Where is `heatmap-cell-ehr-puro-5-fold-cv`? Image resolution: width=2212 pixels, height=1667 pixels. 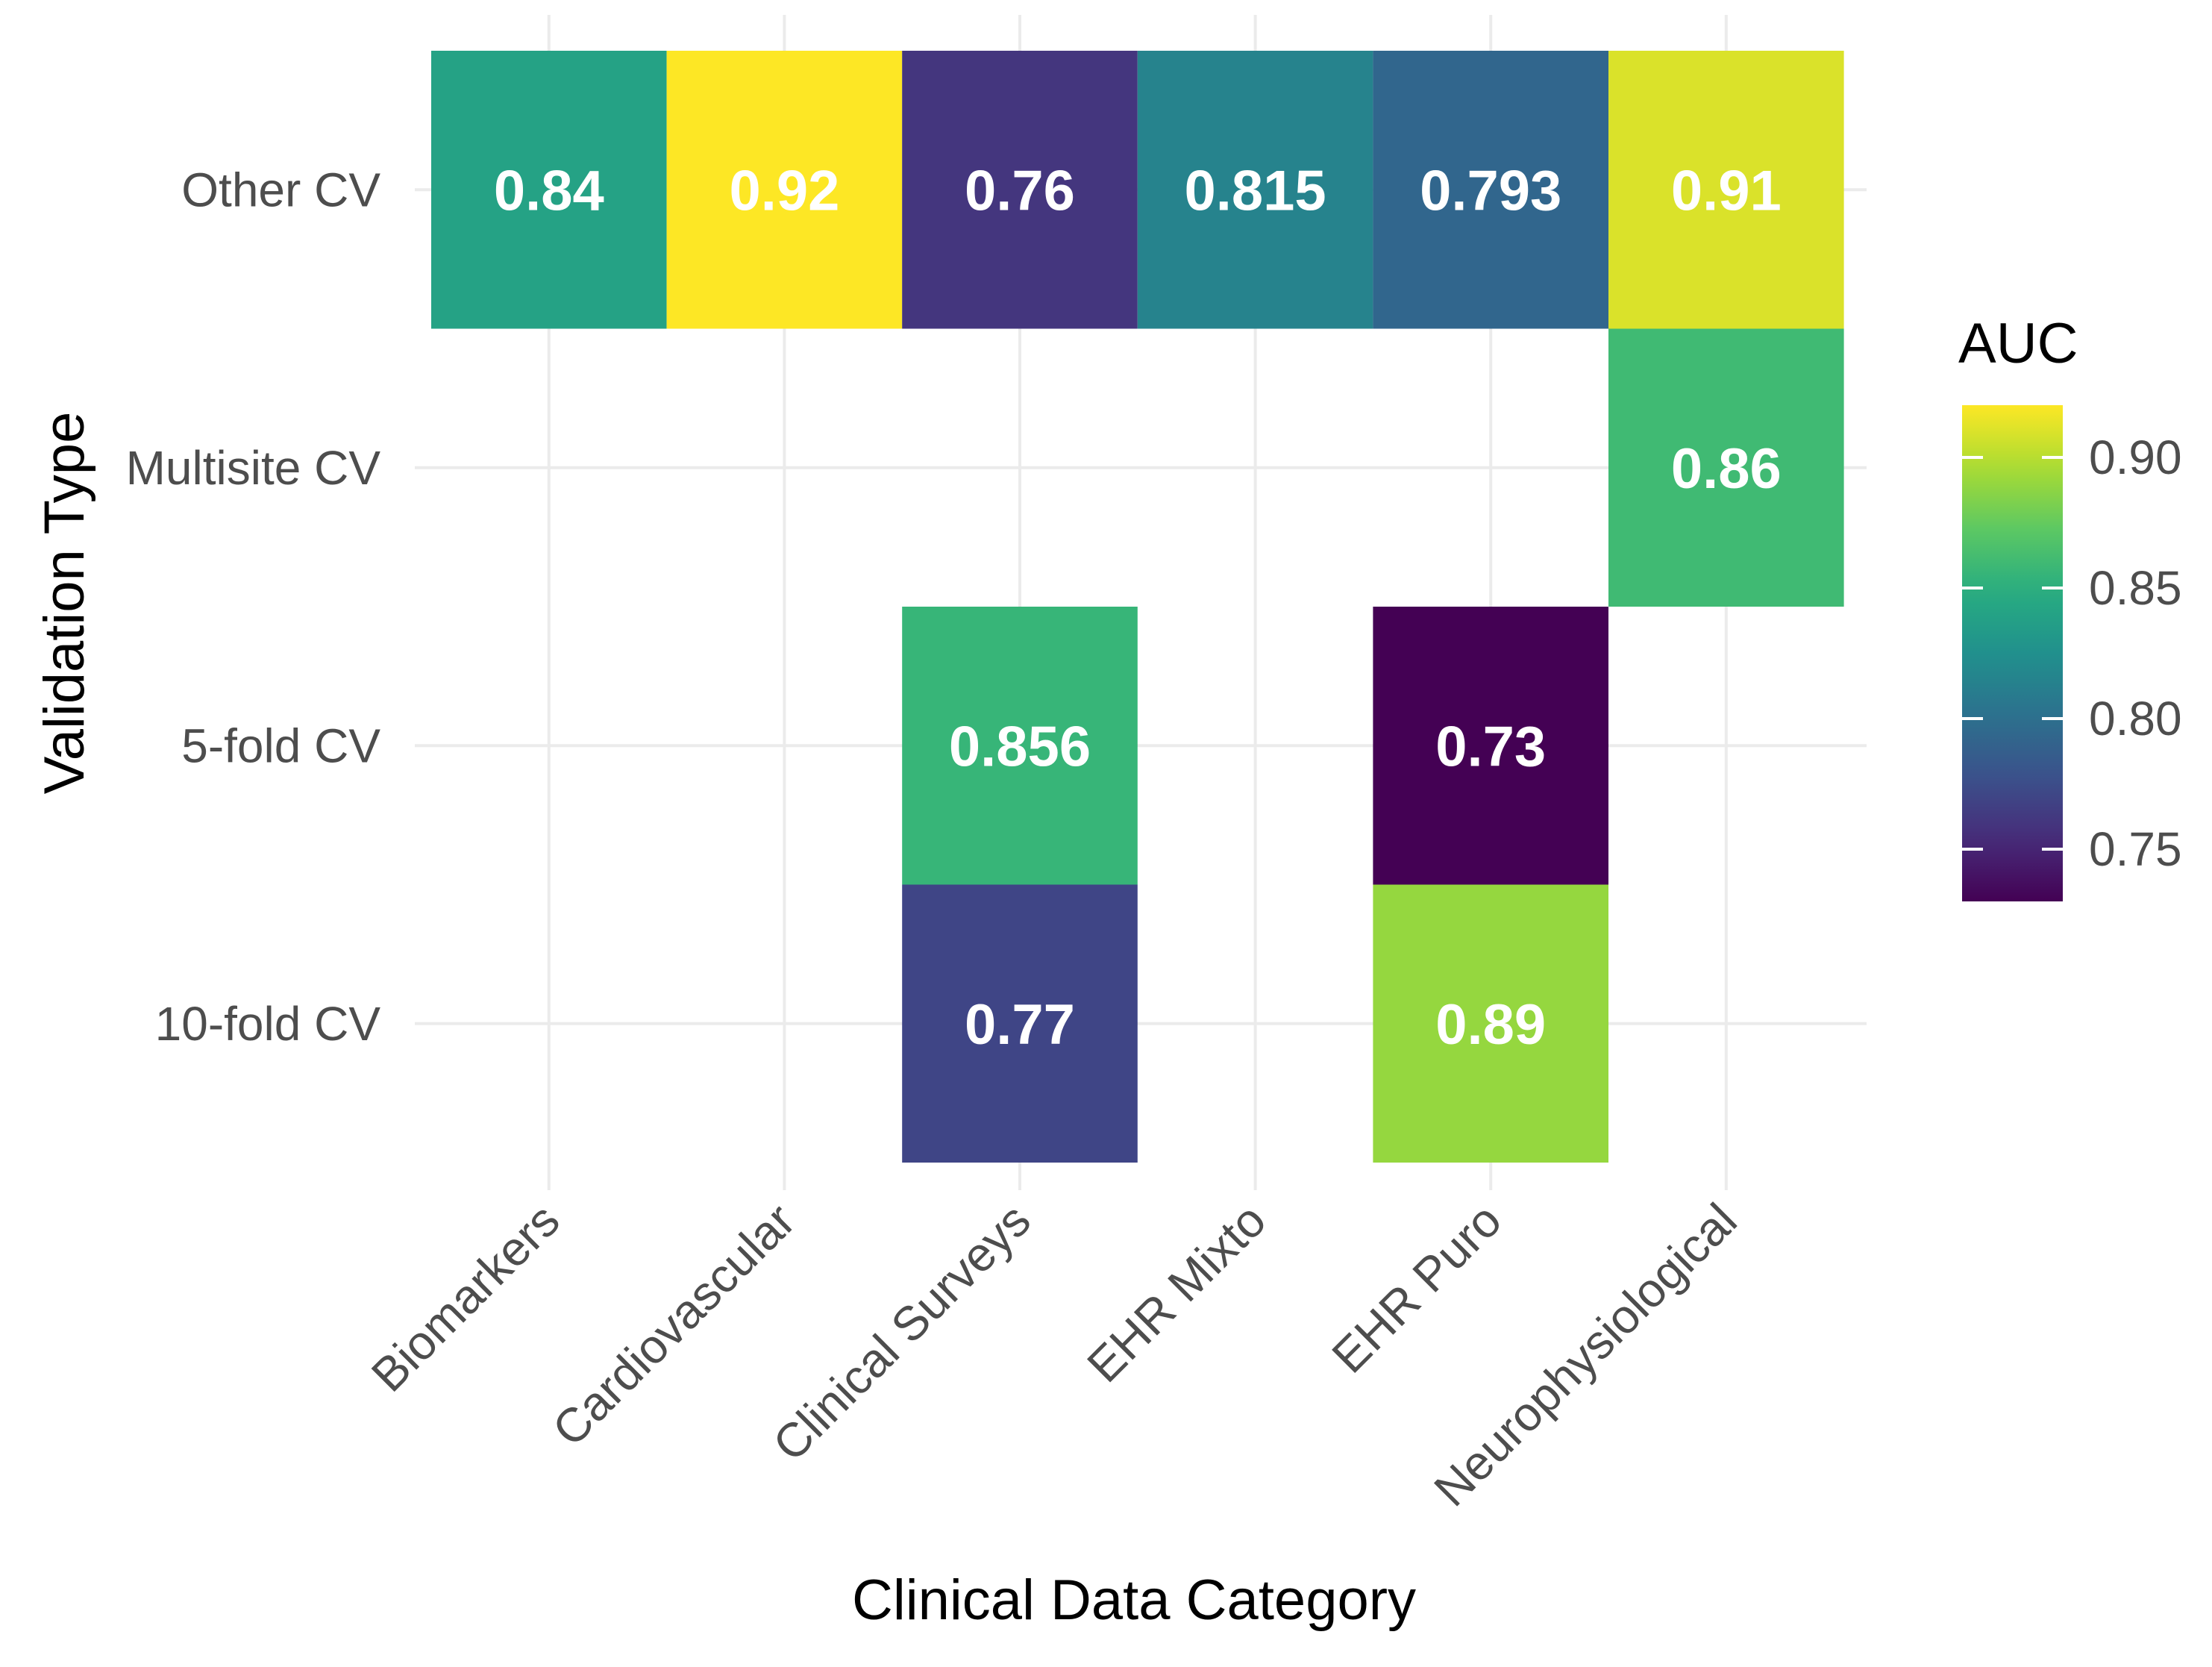
heatmap-cell-ehr-puro-5-fold-cv is located at coordinates (1491, 746).